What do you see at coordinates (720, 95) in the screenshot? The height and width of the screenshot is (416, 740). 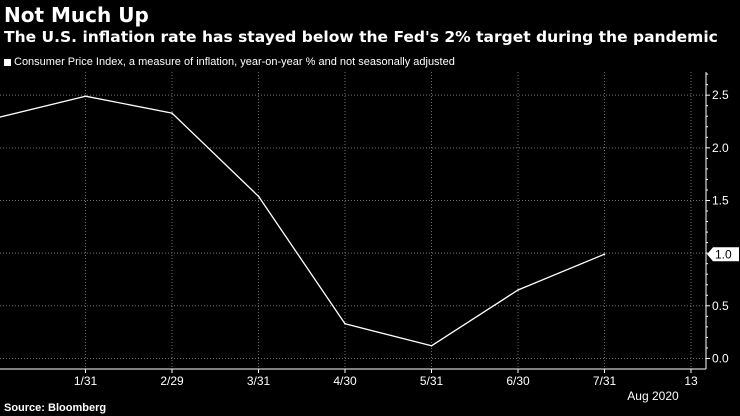 I see `y-tick-label: 2.5` at bounding box center [720, 95].